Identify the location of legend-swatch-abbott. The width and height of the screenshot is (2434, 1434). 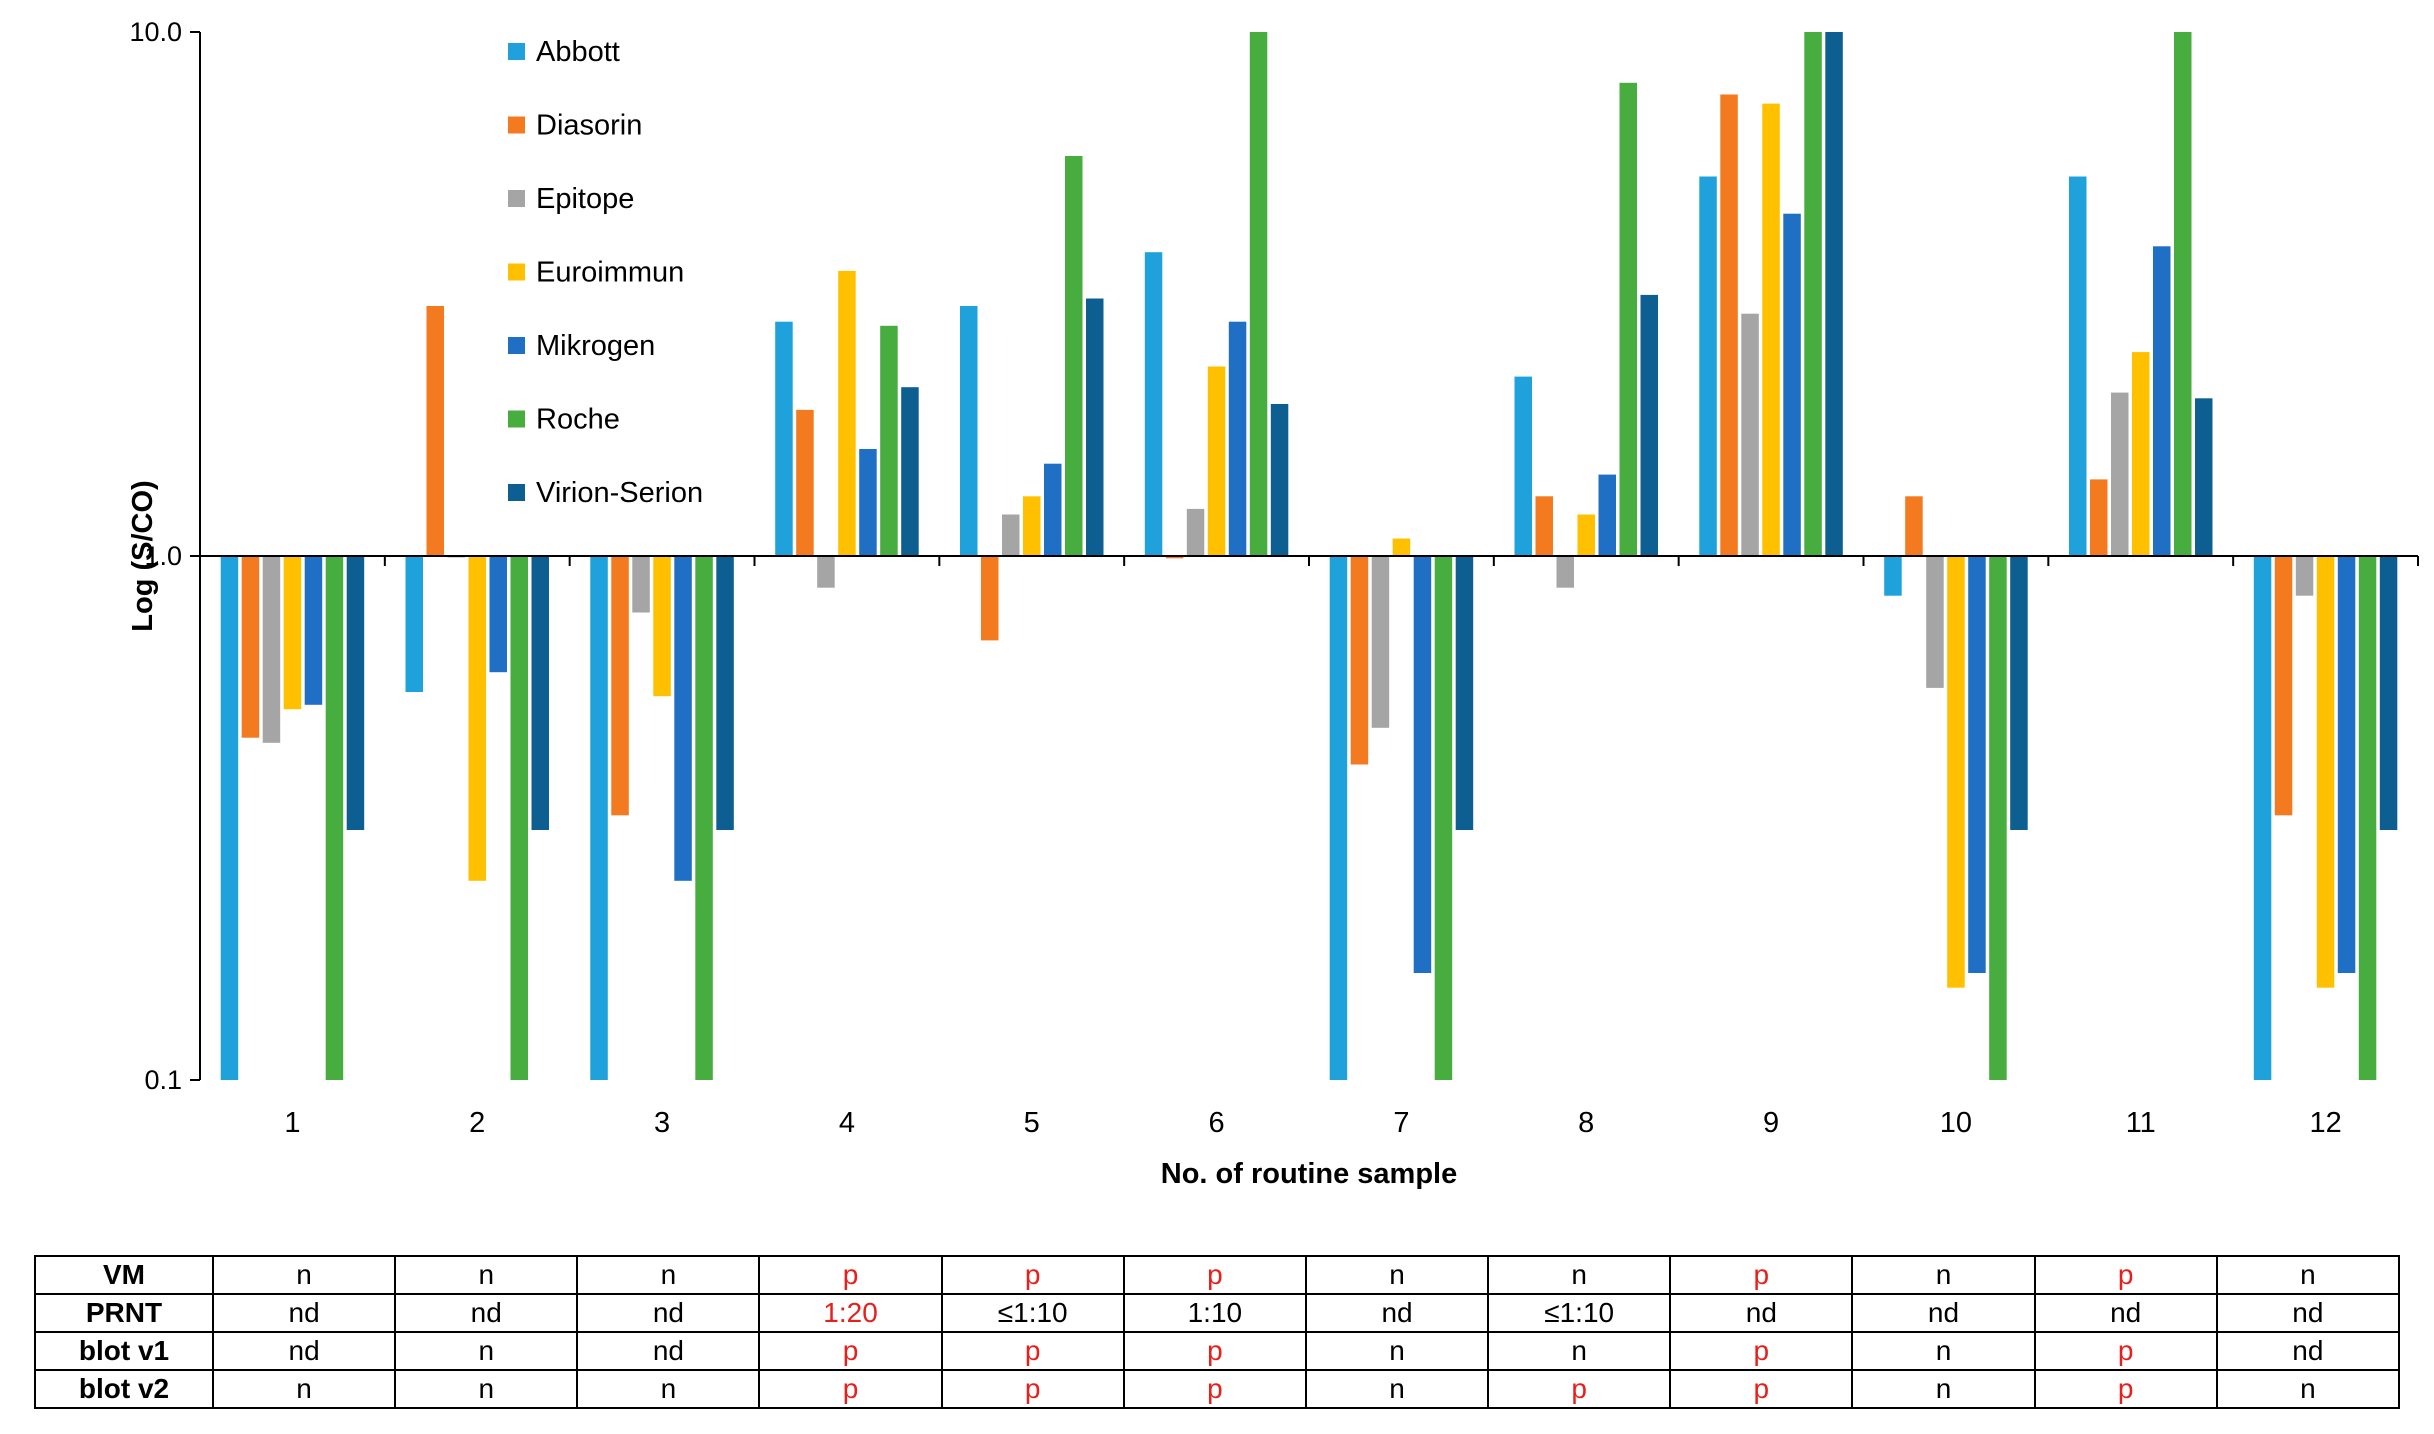
(516, 51).